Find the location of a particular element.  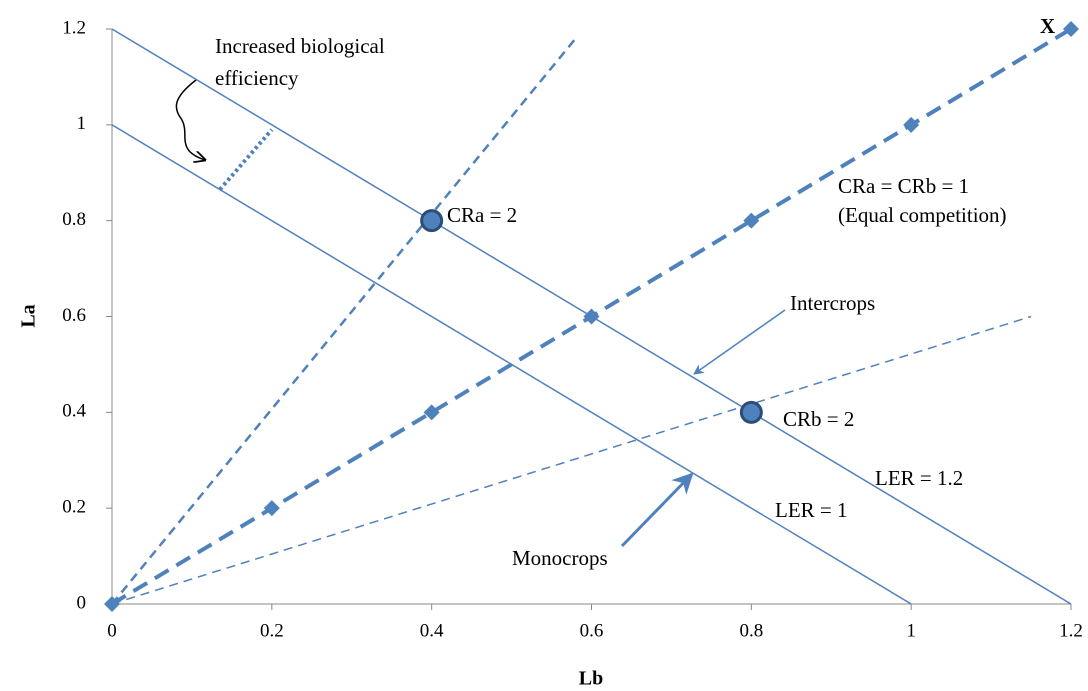

x-tick-label: 0.6 is located at coordinates (592, 630).